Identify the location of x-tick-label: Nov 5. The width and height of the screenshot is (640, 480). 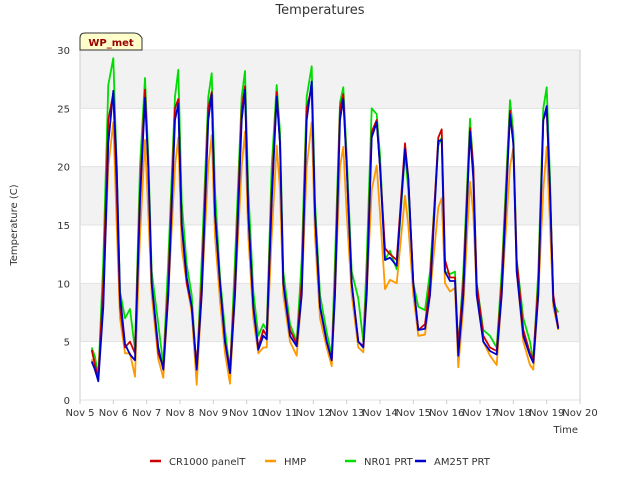
(79, 413).